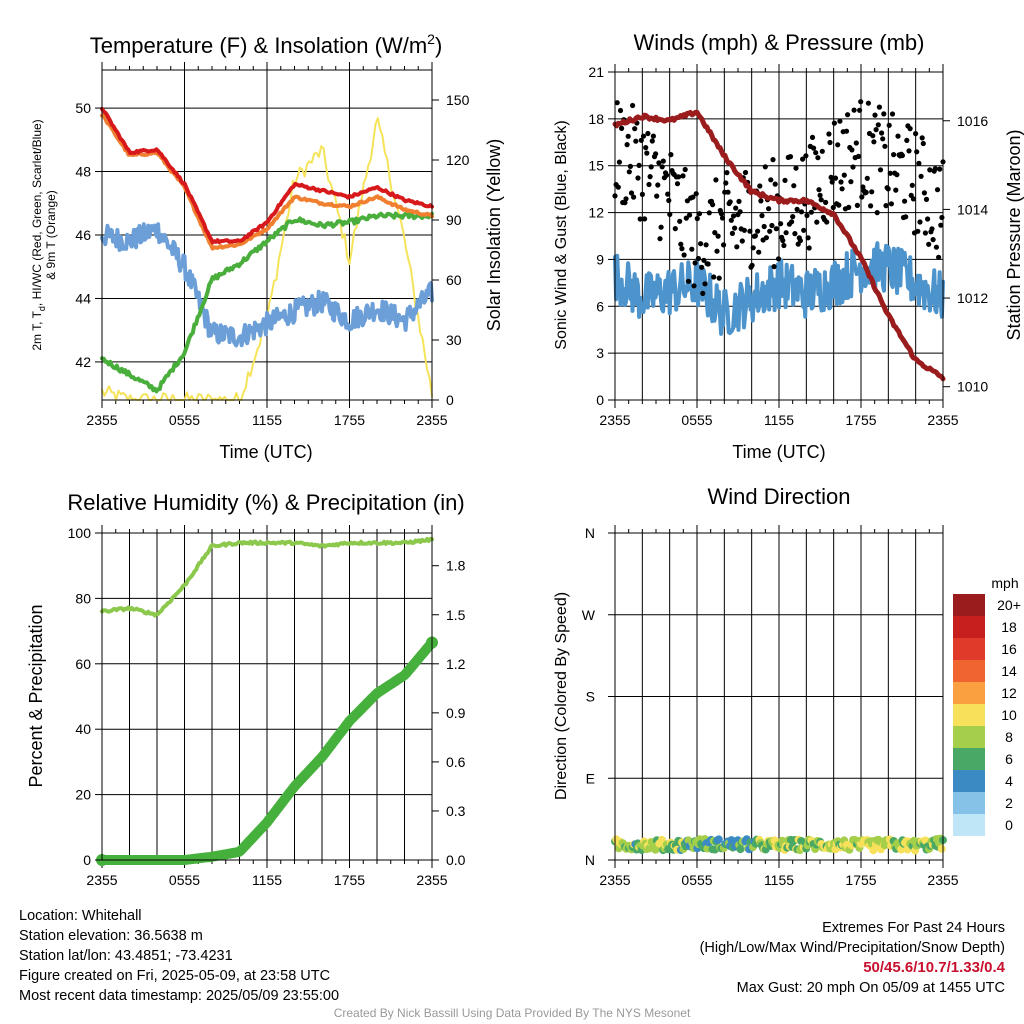 The width and height of the screenshot is (1024, 1024). What do you see at coordinates (456, 713) in the screenshot?
I see `y-tick-label-right: 0.9` at bounding box center [456, 713].